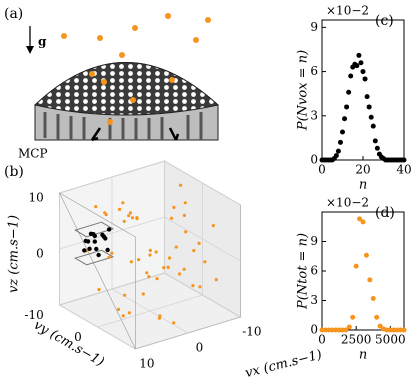  Describe the element at coordinates (390, 340) in the screenshot. I see `x-tick-label: 5000` at that location.